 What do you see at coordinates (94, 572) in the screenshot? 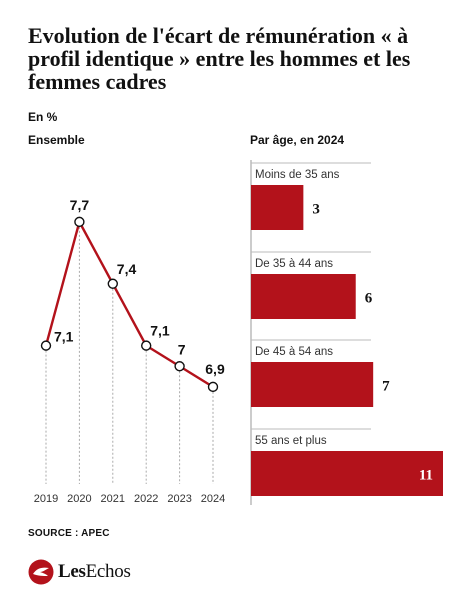
I see `logo-text: LesEchos` at bounding box center [94, 572].